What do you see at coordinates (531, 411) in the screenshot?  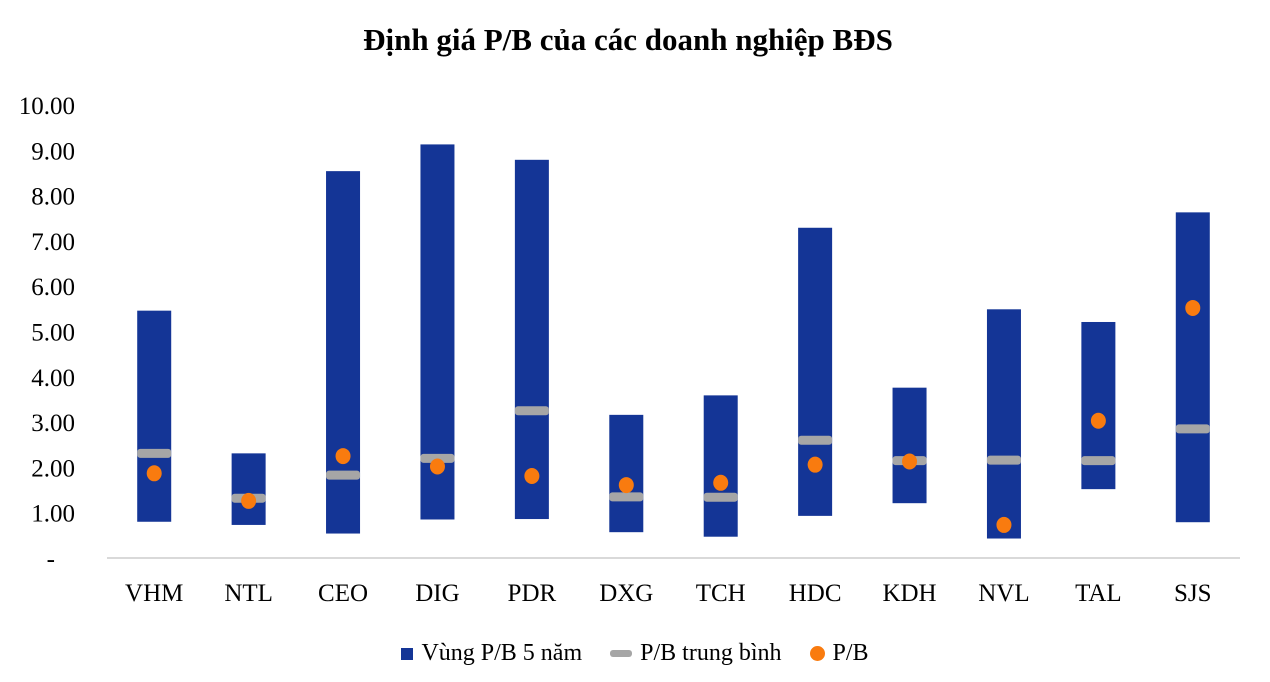 I see `average-marker-pdr` at bounding box center [531, 411].